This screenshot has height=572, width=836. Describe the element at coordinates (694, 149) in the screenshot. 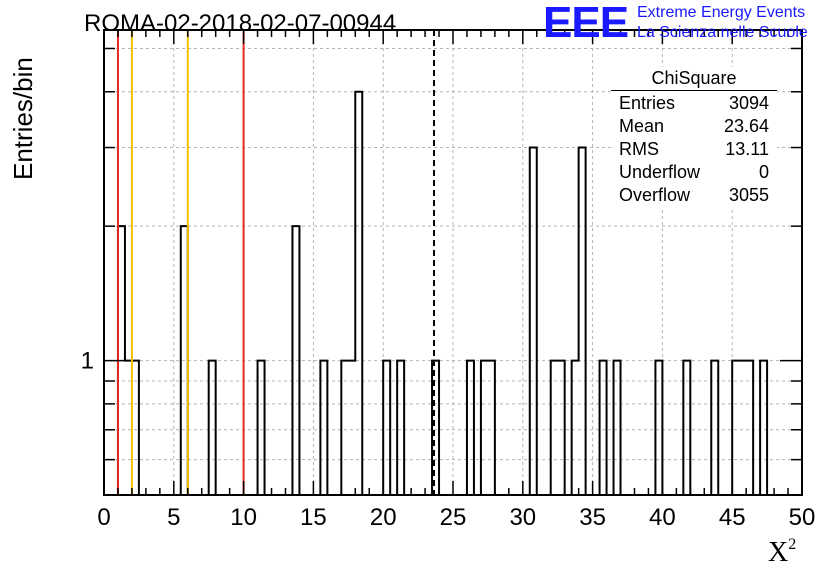

I see `stats-row: RMS 13.11` at that location.